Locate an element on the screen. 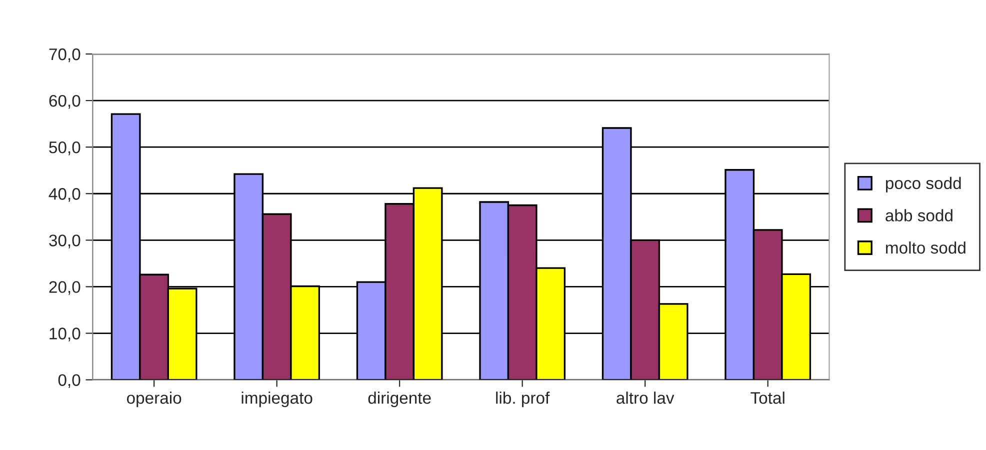 The height and width of the screenshot is (450, 986). y-tick-label: 30,0 is located at coordinates (64, 241).